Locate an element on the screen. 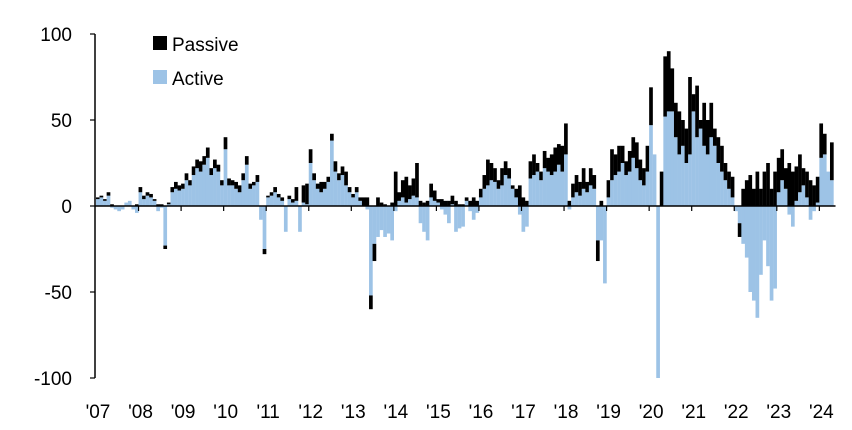 The height and width of the screenshot is (430, 852). y-tick-label: 50 is located at coordinates (61, 121).